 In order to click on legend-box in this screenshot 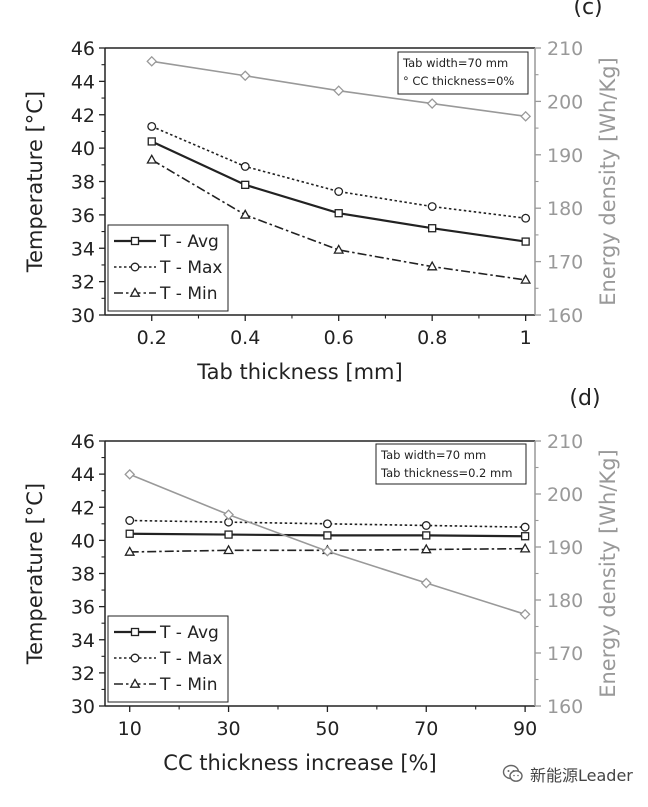, I will do `click(168, 659)`.